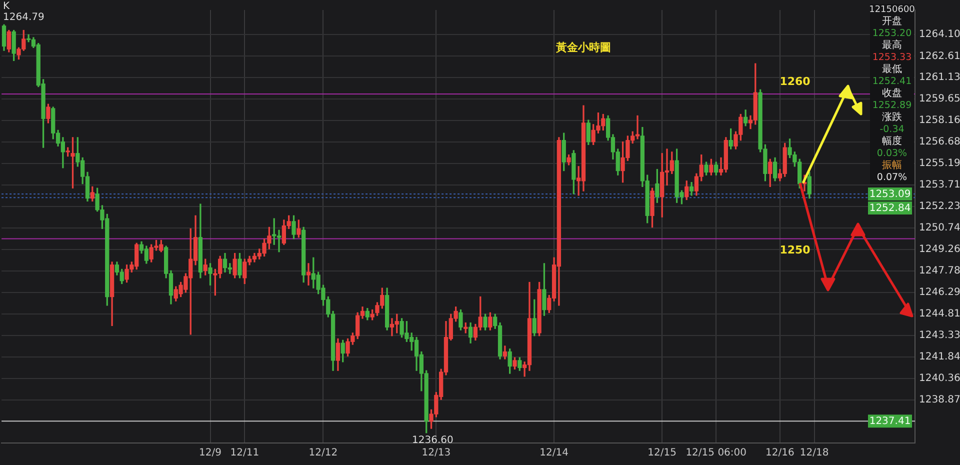 Image resolution: width=960 pixels, height=465 pixels. What do you see at coordinates (939, 250) in the screenshot?
I see `y-tick-label: 1249.26` at bounding box center [939, 250].